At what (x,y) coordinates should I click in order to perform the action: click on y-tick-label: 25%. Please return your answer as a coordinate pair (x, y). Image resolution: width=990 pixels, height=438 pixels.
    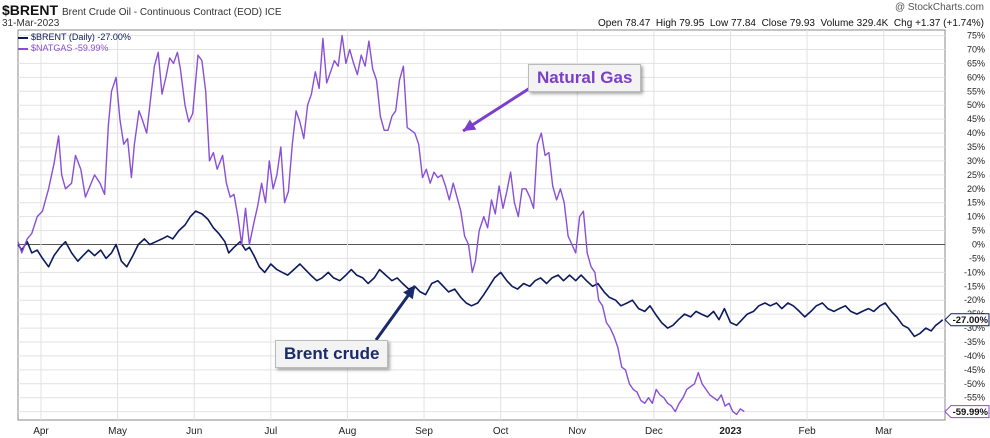
    Looking at the image, I should click on (976, 175).